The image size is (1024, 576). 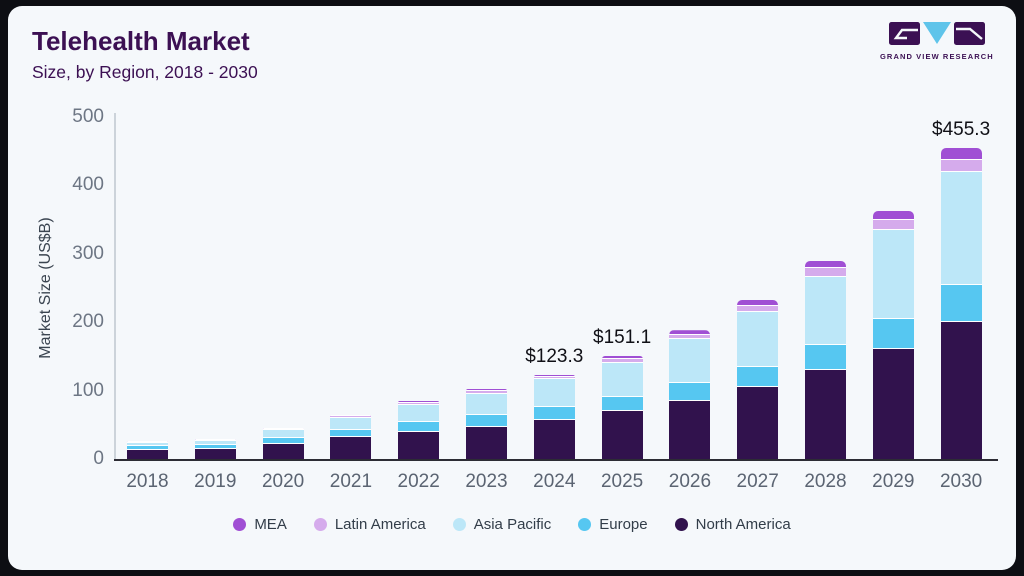 I want to click on x-tick-label-2021: 2021, so click(x=351, y=481).